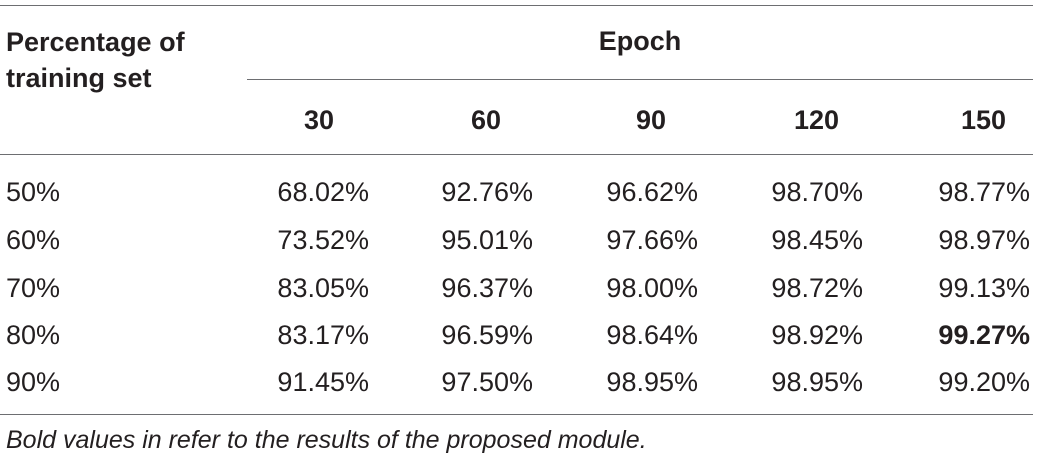  I want to click on table-cell: 98.00%, so click(652, 288).